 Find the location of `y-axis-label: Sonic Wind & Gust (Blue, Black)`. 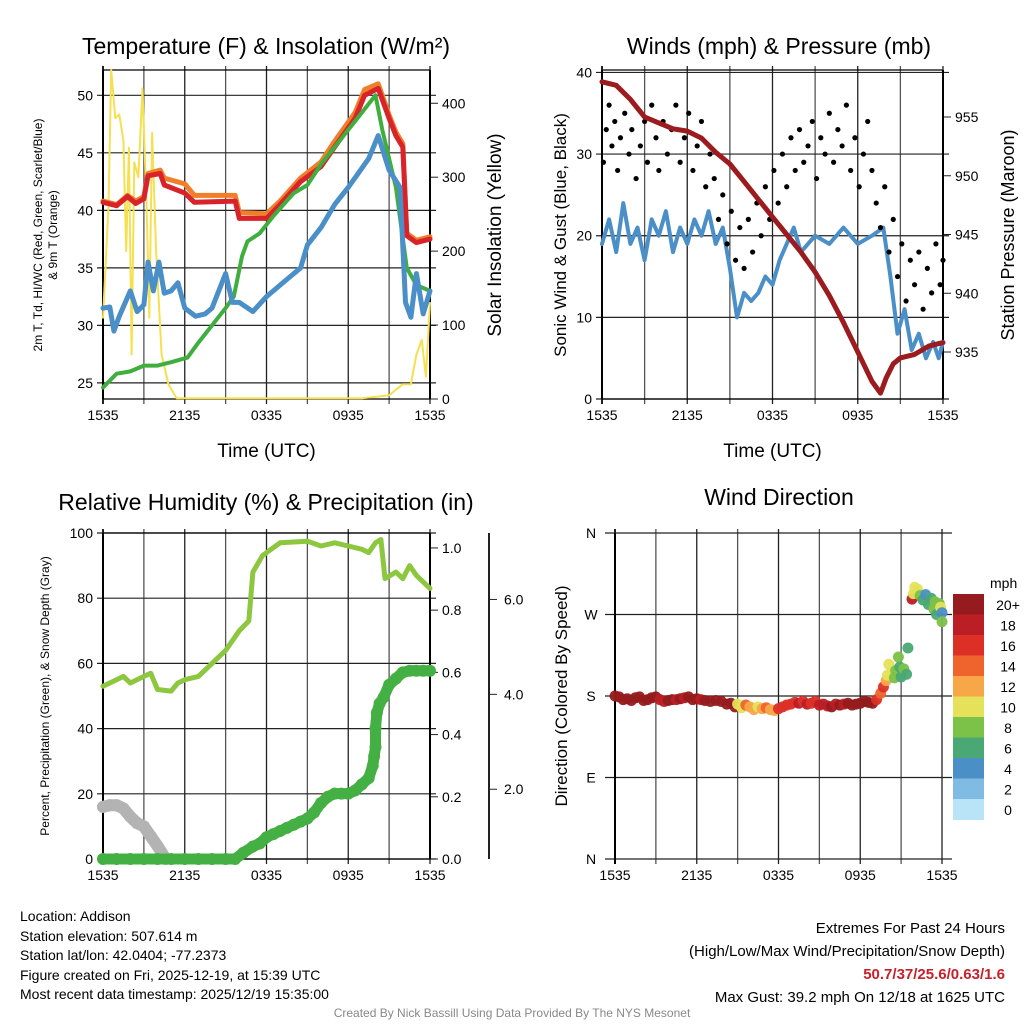

y-axis-label: Sonic Wind & Gust (Blue, Black) is located at coordinates (560, 235).